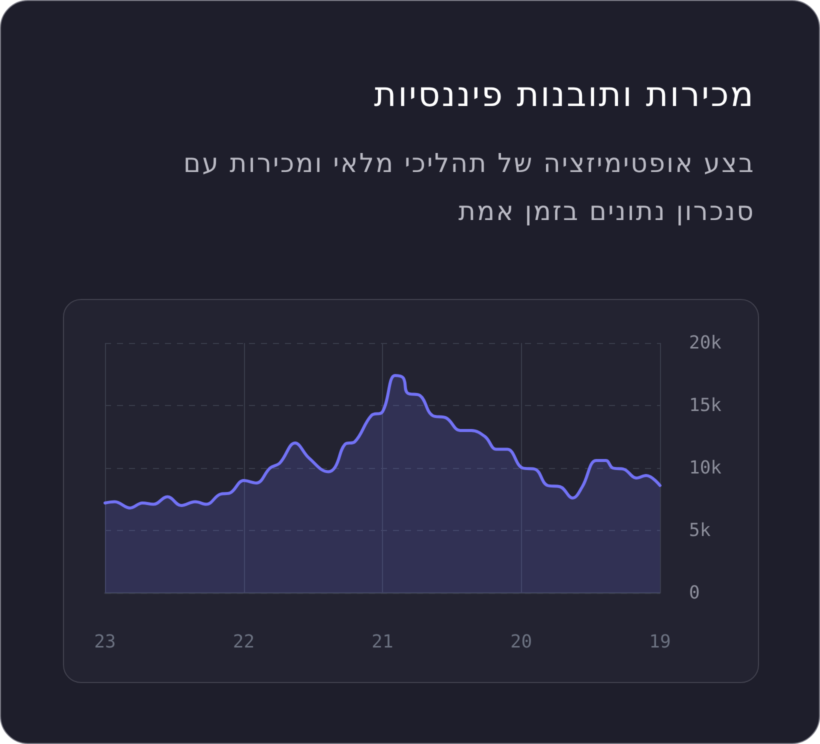 The height and width of the screenshot is (744, 820). What do you see at coordinates (660, 642) in the screenshot?
I see `x-tick-label: 19` at bounding box center [660, 642].